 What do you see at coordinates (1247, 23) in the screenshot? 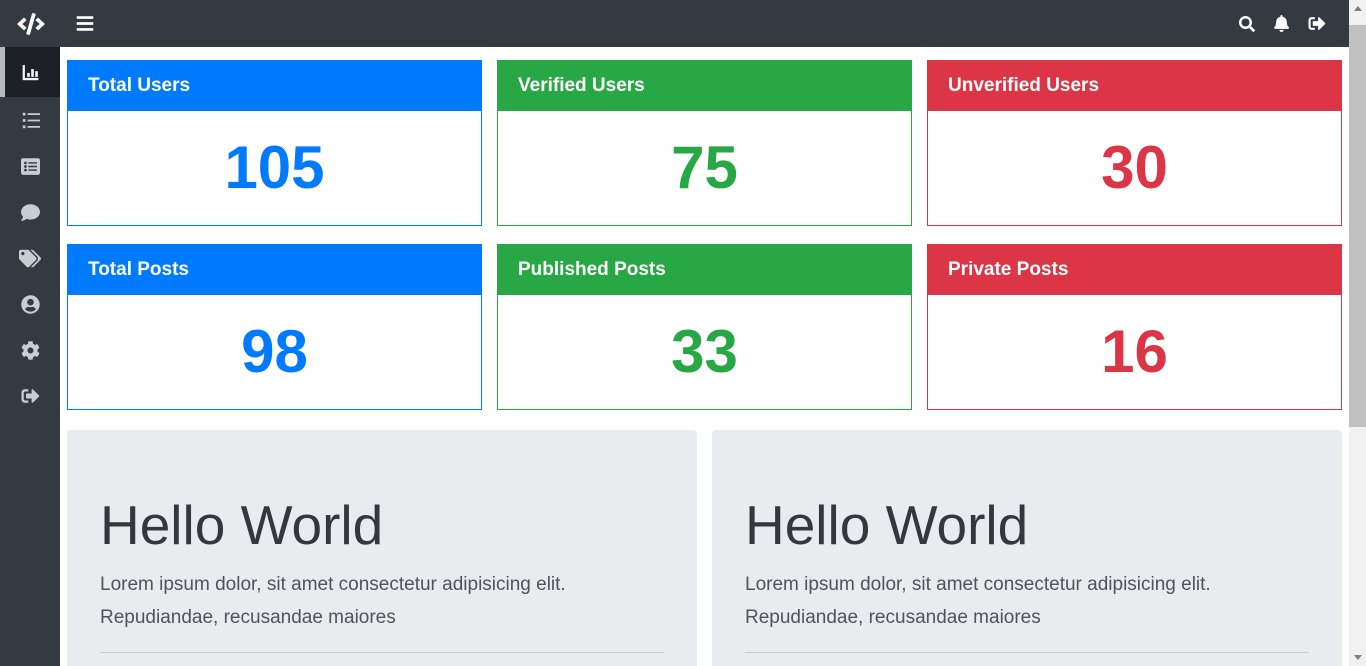
I see `search-icon` at bounding box center [1247, 23].